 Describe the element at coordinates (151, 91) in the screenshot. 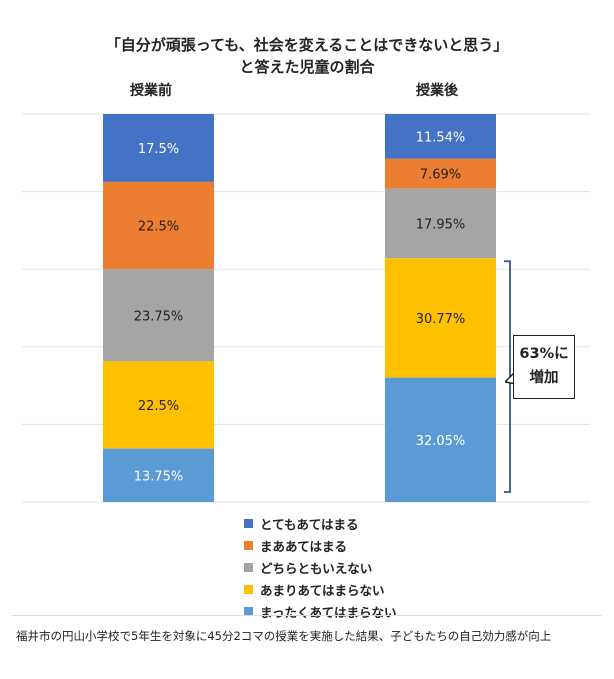

I see `category-label-before: 授業前` at that location.